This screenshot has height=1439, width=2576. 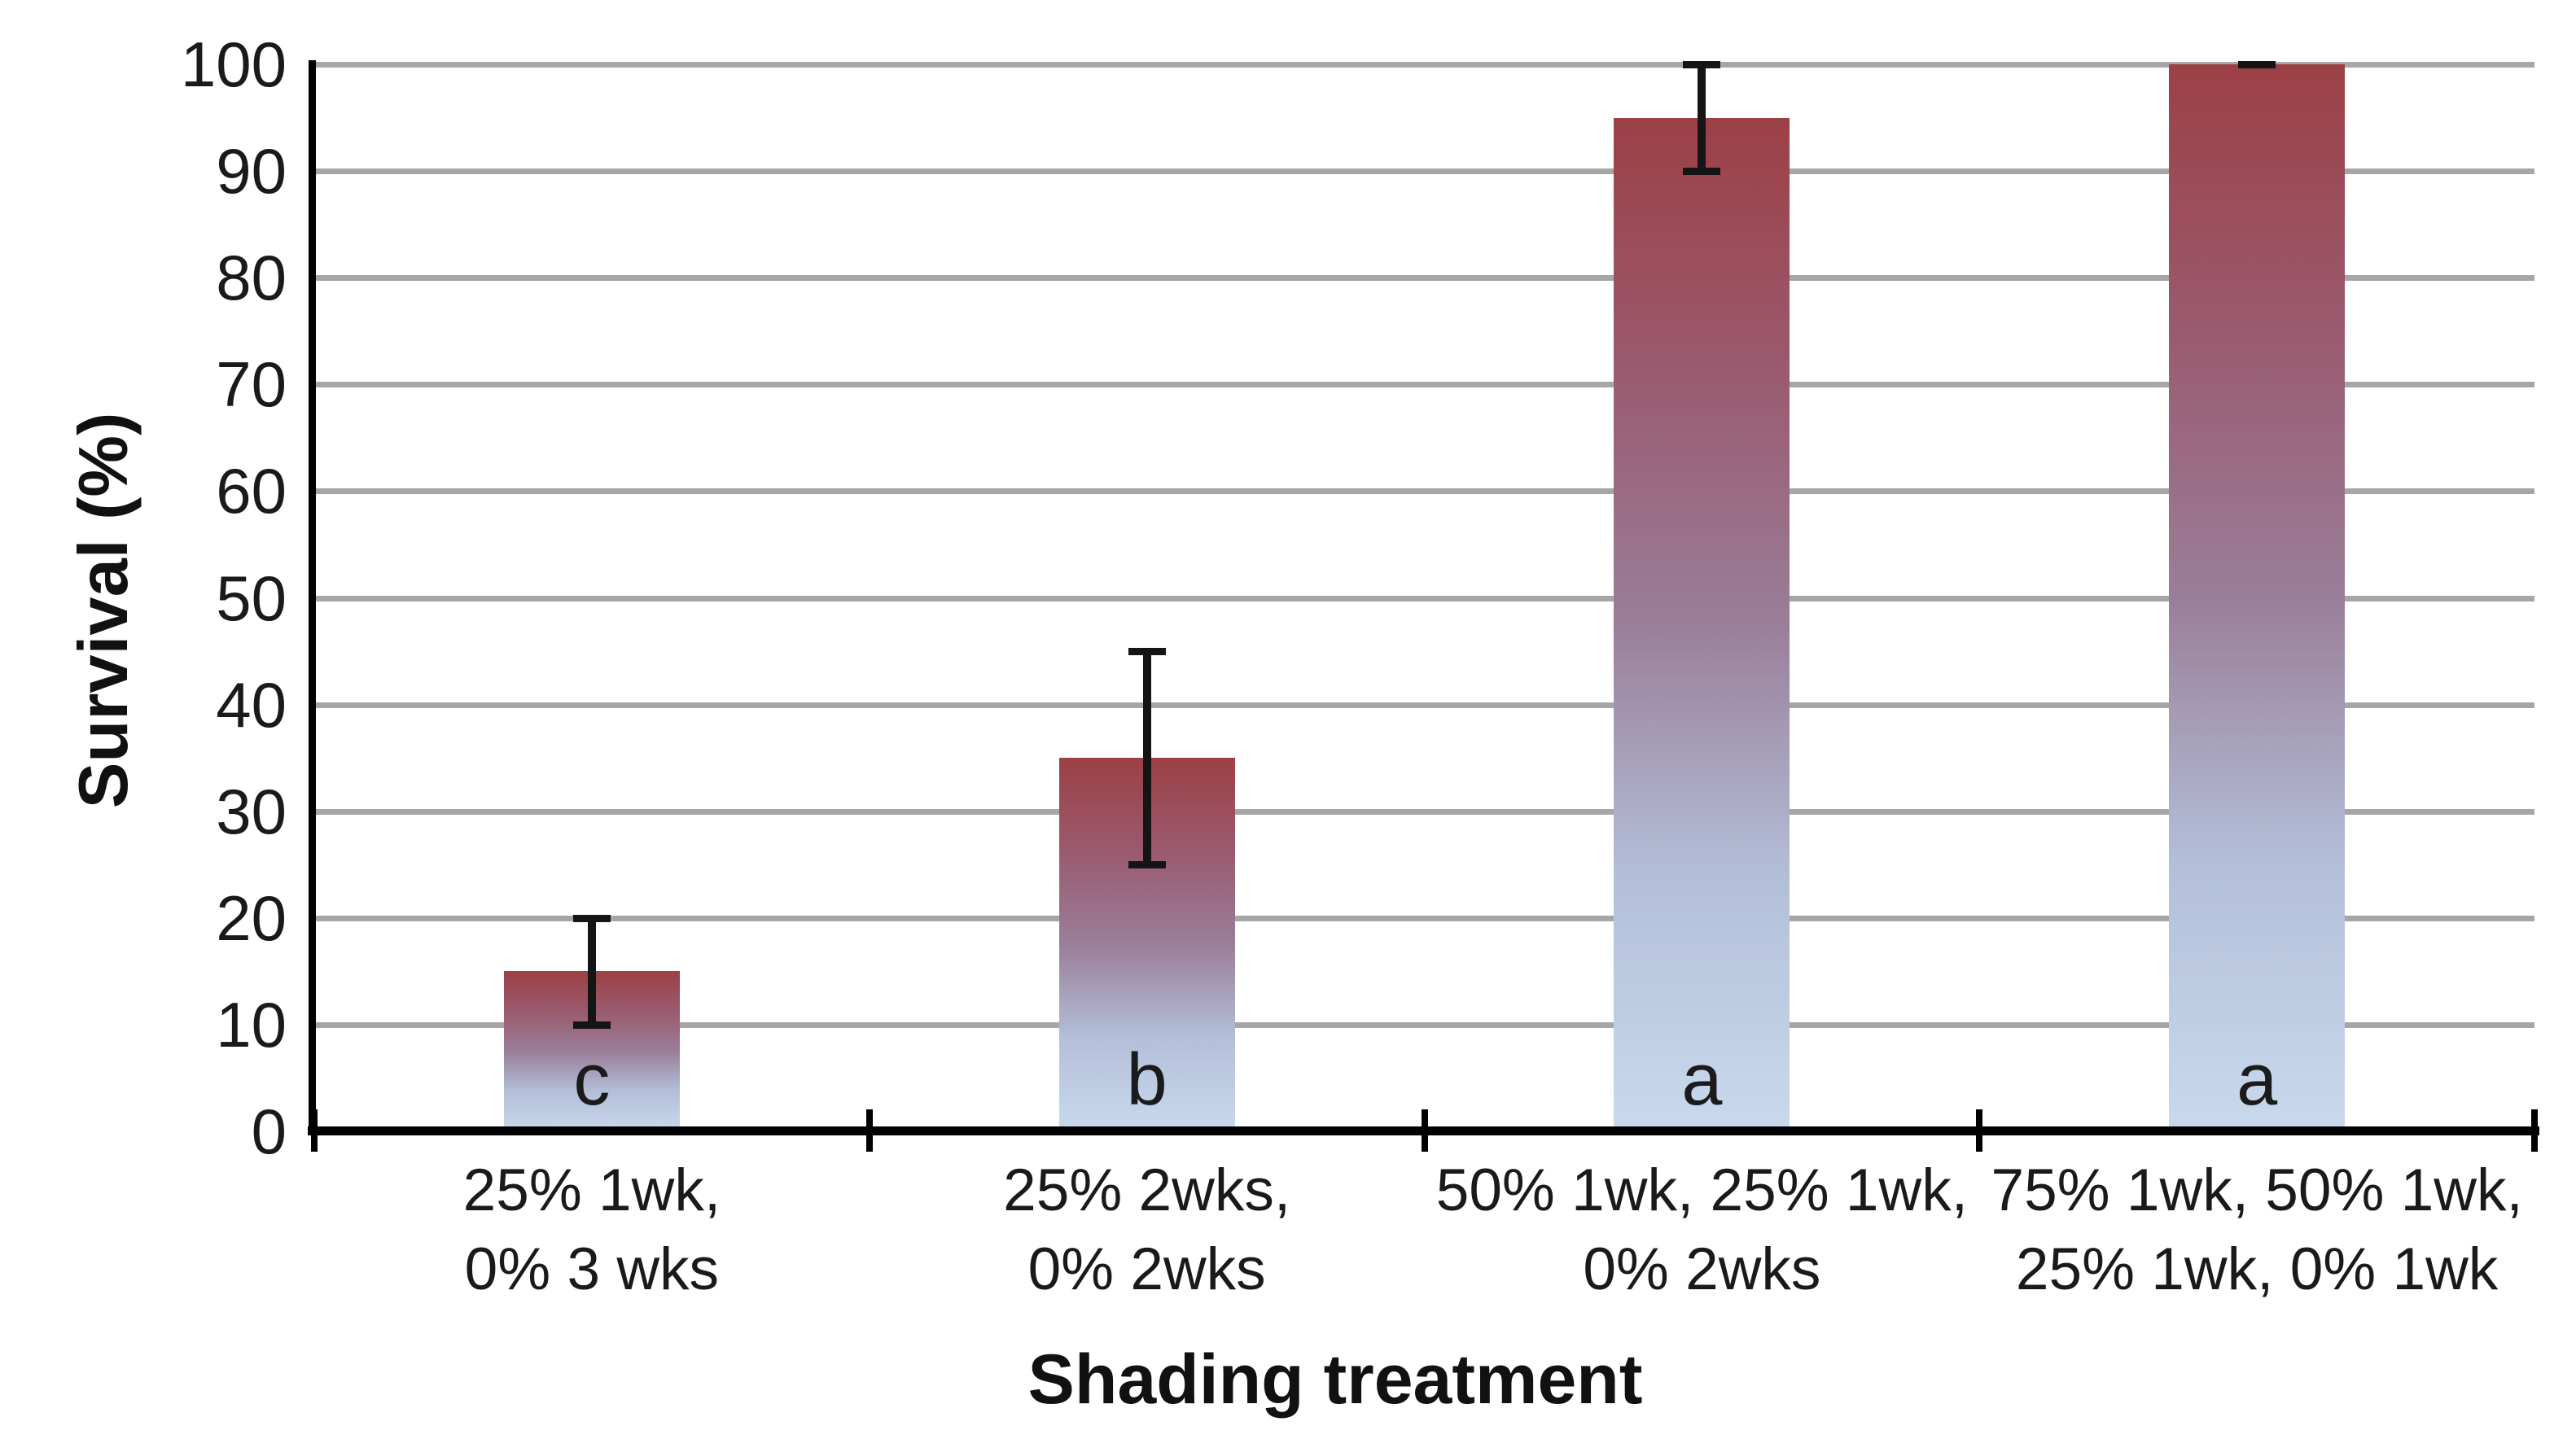 I want to click on y-tick-label-30: 30, so click(x=251, y=811).